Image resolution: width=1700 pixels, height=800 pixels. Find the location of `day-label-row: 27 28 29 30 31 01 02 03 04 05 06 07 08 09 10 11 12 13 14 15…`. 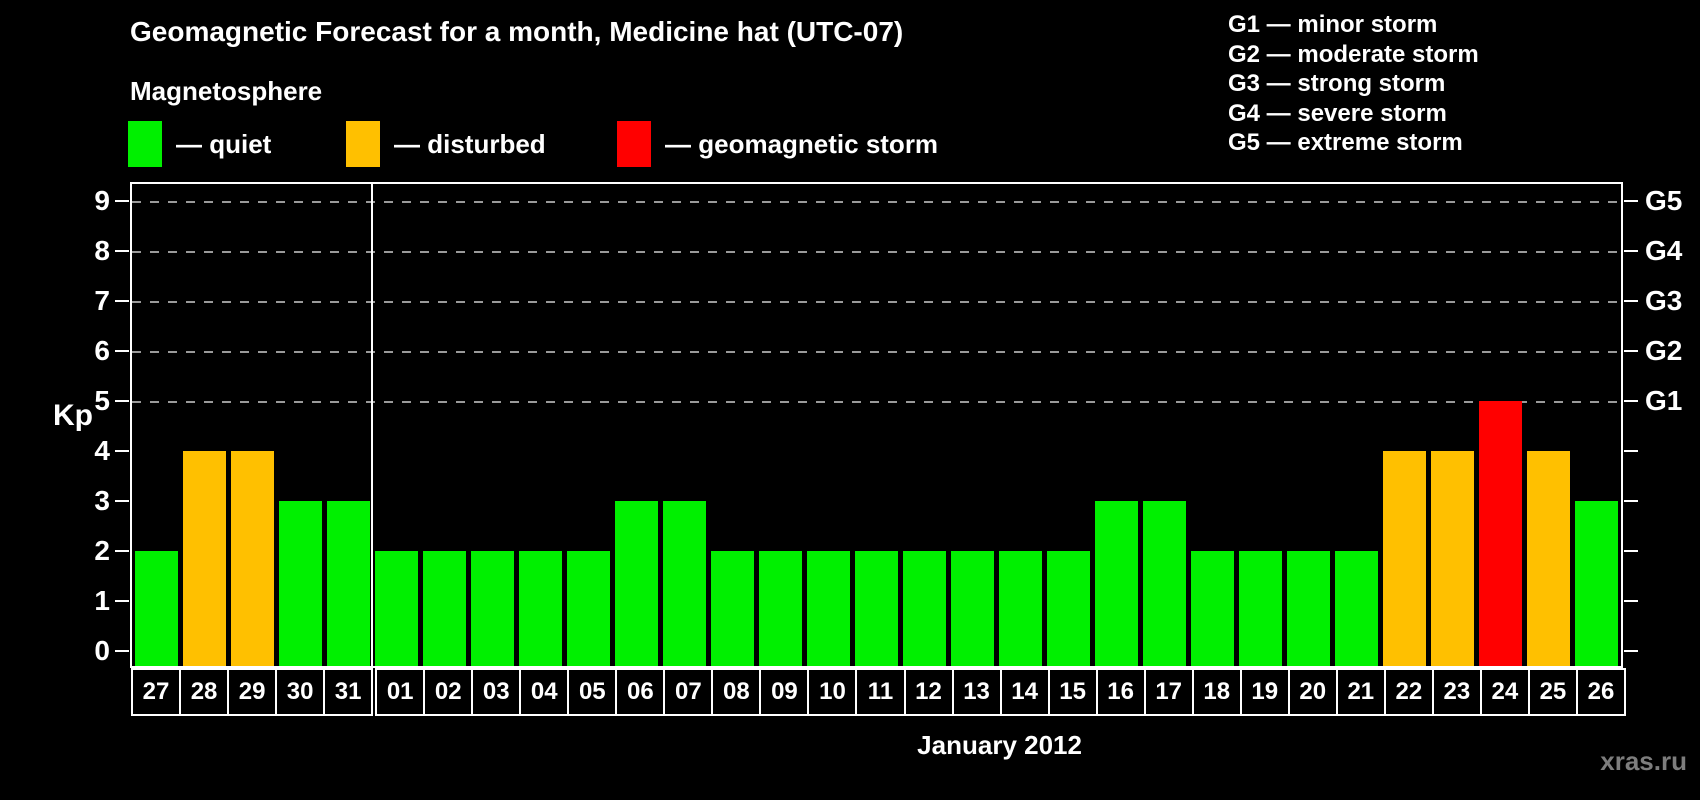

day-label-row: 27 28 29 30 31 01 02 03 04 05 06 07 08 09 10 11 12 13 14 15… is located at coordinates (880, 692).